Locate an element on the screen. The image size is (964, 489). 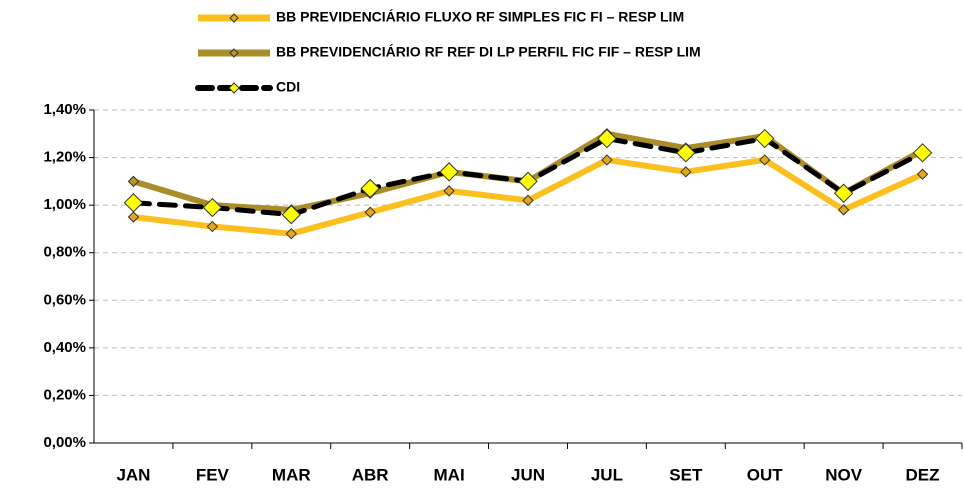
x-tick-label: OUT is located at coordinates (765, 474).